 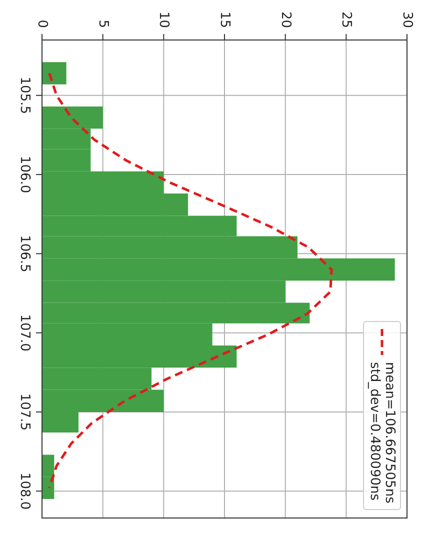 I want to click on x-tick-label: 0, so click(x=42, y=24).